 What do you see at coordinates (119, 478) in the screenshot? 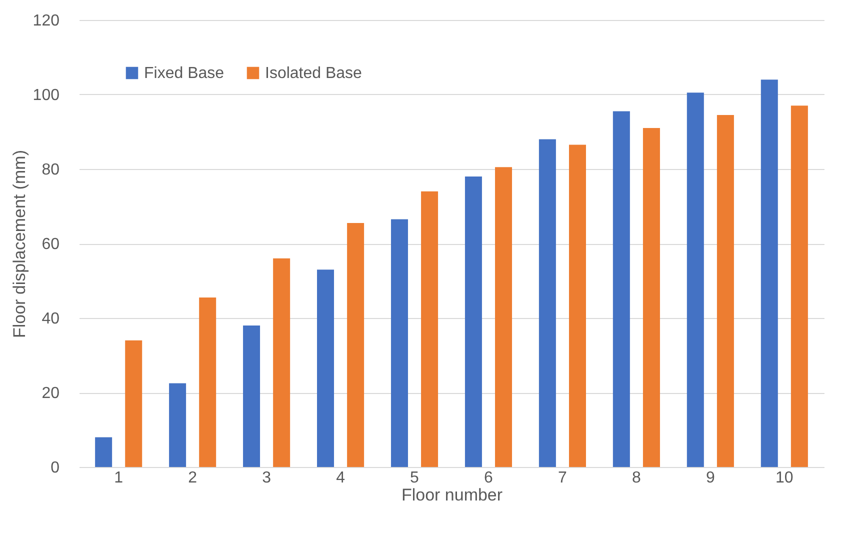
I see `x-tick-label: 1` at bounding box center [119, 478].